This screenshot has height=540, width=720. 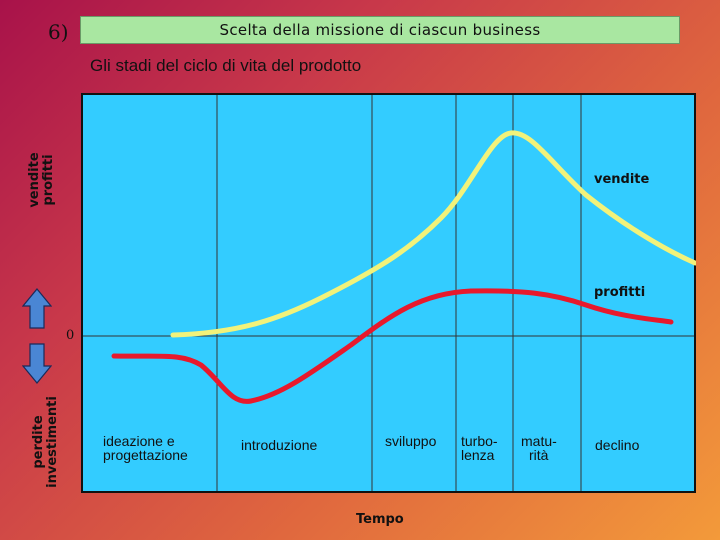 What do you see at coordinates (70, 335) in the screenshot?
I see `zero-label: 0` at bounding box center [70, 335].